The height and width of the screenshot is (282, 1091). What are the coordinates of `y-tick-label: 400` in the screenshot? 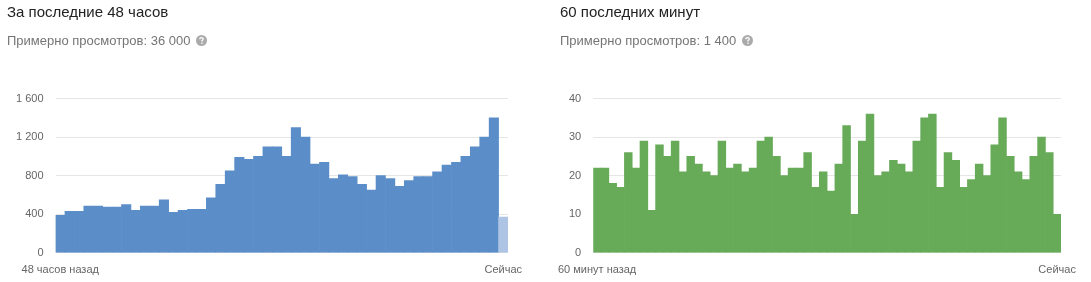 It's located at (34, 213).